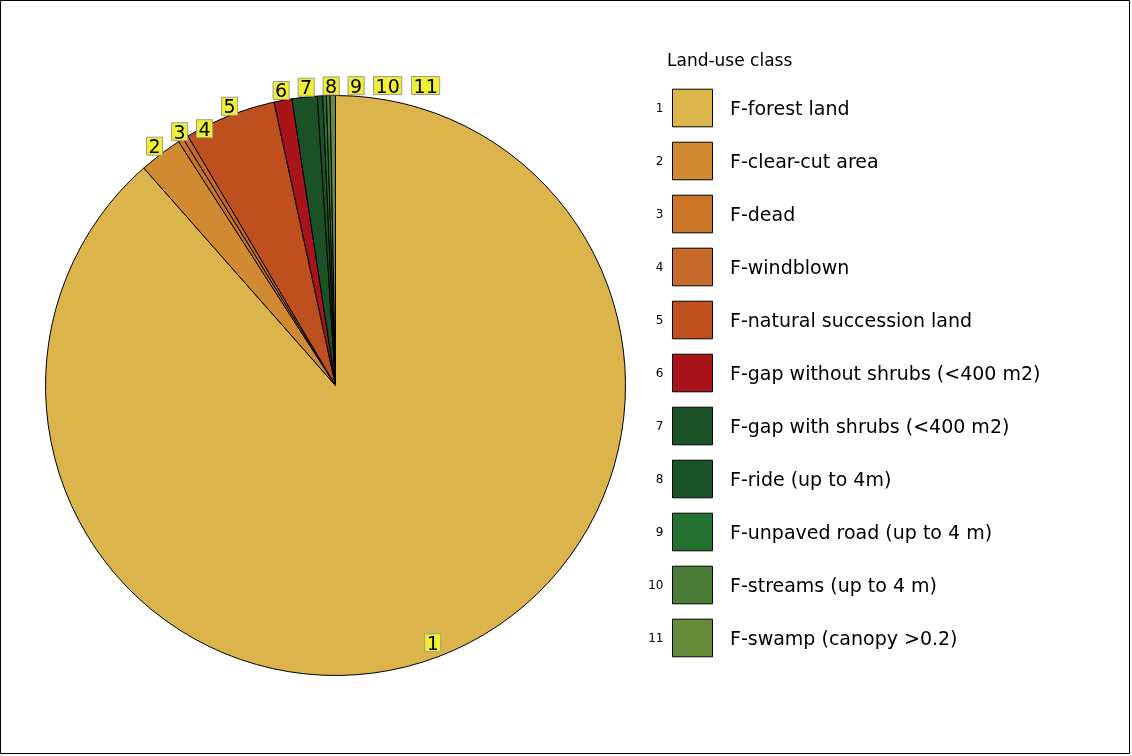 The height and width of the screenshot is (756, 1132). Describe the element at coordinates (861, 532) in the screenshot. I see `legend-label: F-unpaved road (up to 4 m)` at that location.